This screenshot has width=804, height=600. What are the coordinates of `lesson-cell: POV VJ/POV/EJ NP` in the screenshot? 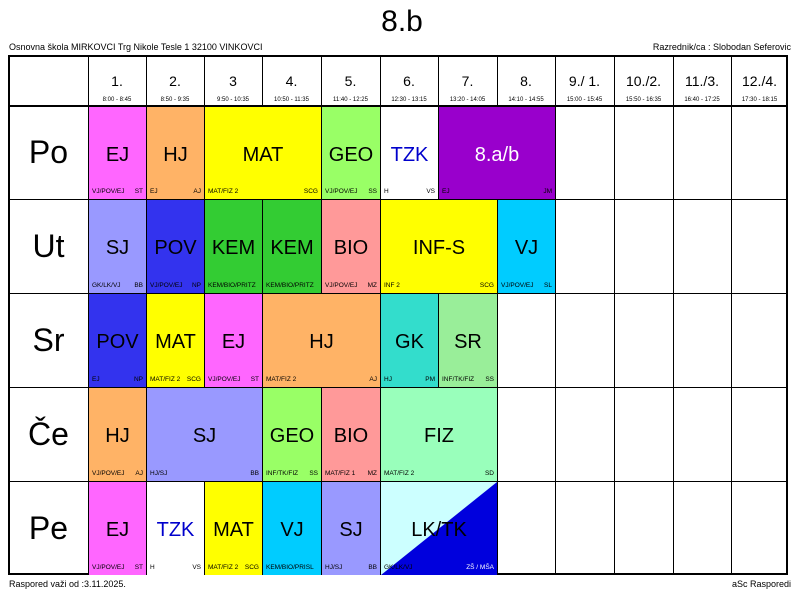 It's located at (175, 246).